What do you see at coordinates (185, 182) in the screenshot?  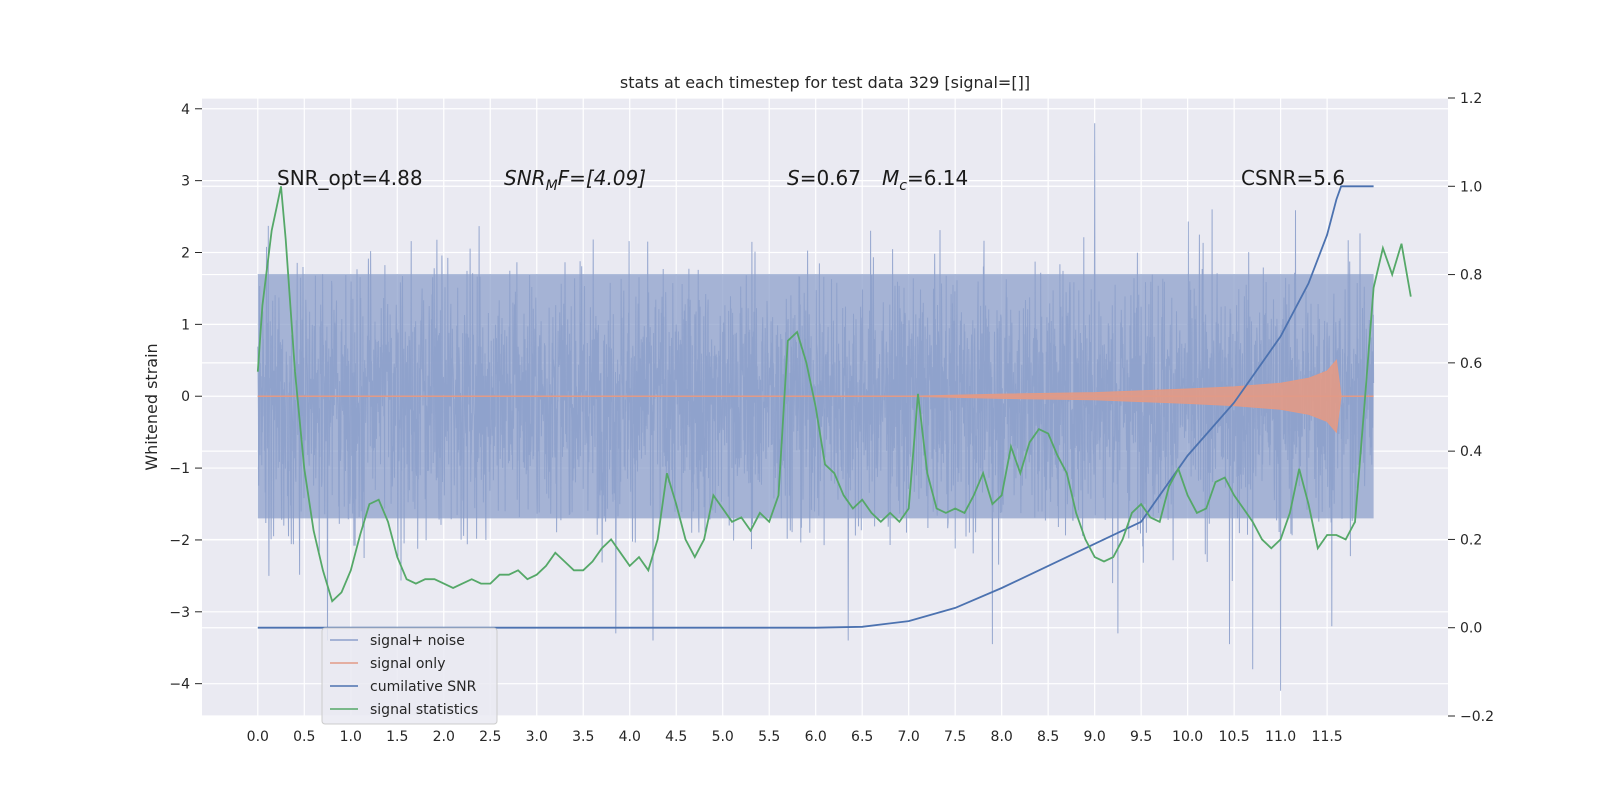 I see `y-tick-label: 3` at bounding box center [185, 182].